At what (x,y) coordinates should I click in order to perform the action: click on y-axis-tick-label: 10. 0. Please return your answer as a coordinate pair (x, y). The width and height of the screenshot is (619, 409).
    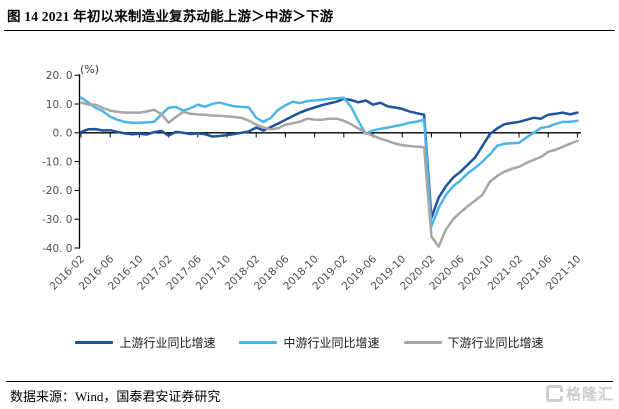
    Looking at the image, I should click on (59, 105).